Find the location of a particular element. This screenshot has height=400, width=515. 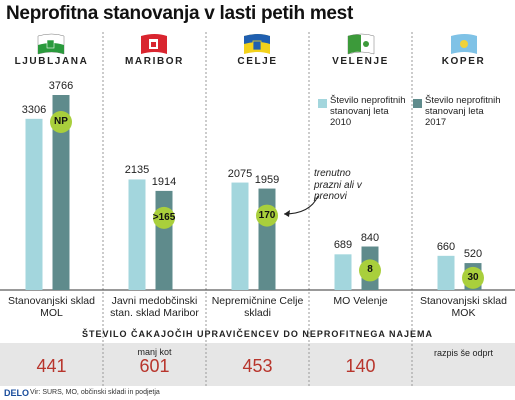

flag-ljubljana is located at coordinates (51, 44).